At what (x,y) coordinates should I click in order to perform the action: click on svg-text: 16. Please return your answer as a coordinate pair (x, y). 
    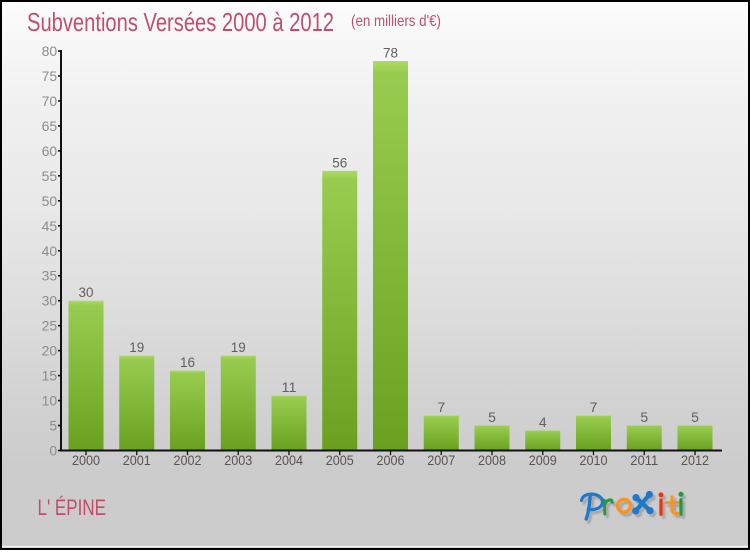
    Looking at the image, I should click on (187, 362).